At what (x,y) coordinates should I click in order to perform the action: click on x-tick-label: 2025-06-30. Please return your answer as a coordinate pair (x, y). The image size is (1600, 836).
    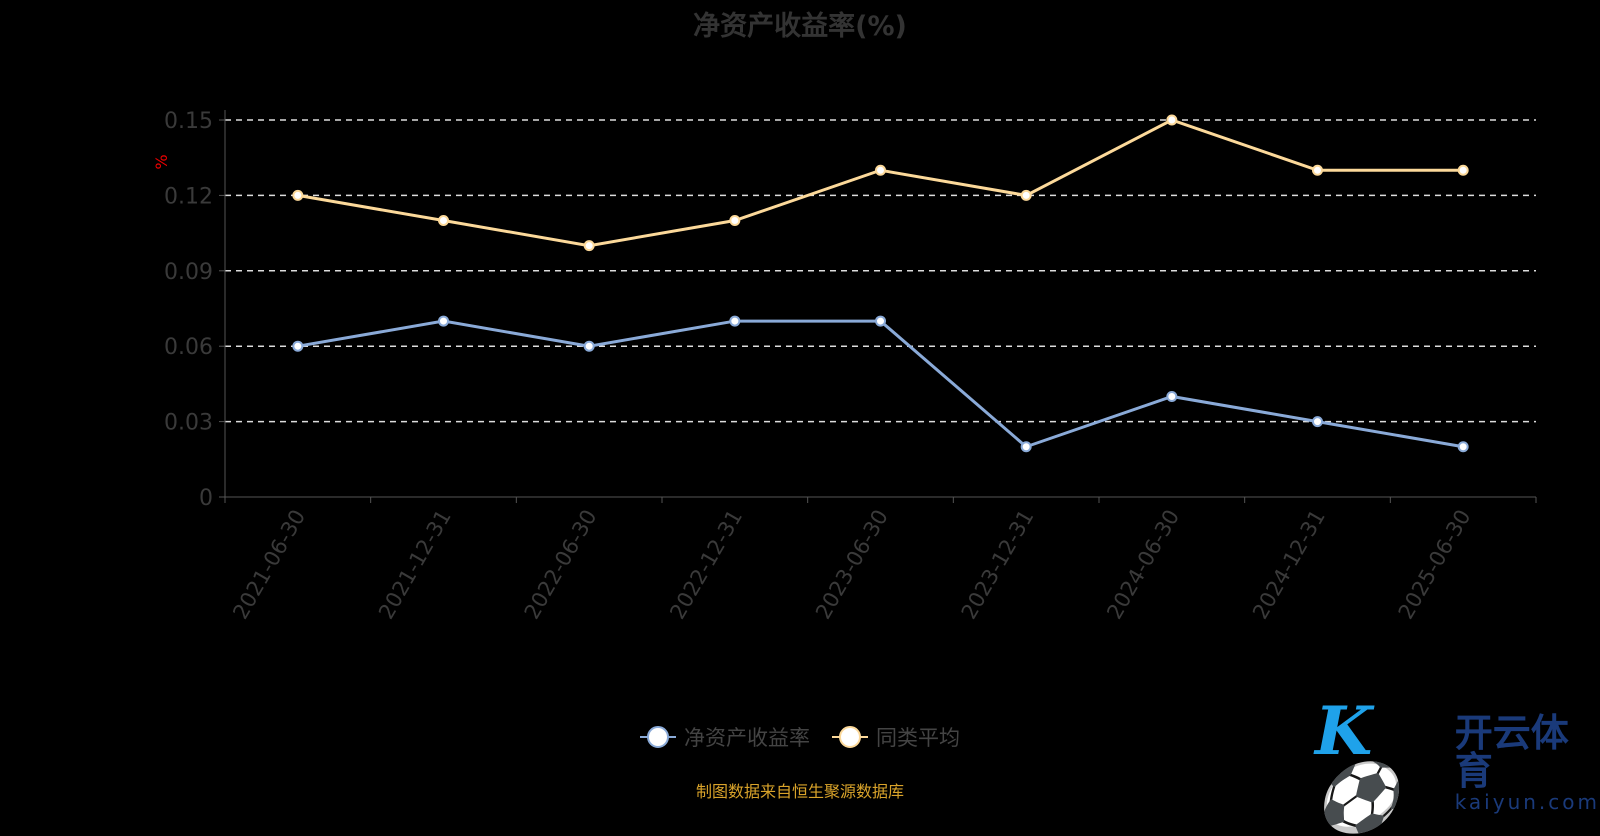
    Looking at the image, I should click on (1435, 565).